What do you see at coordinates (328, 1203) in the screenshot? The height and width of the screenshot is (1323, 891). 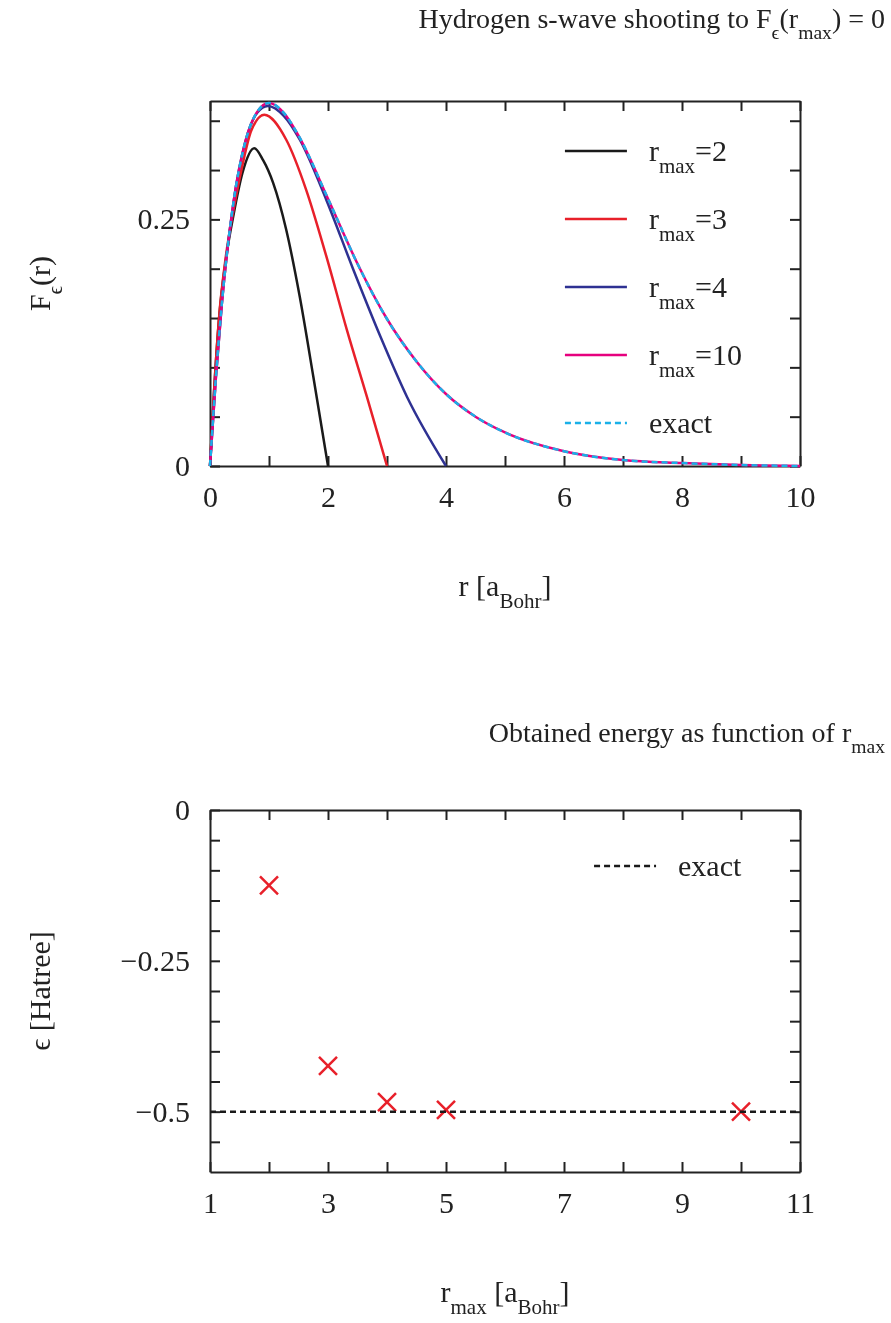 I see `x-tick-label: 3` at bounding box center [328, 1203].